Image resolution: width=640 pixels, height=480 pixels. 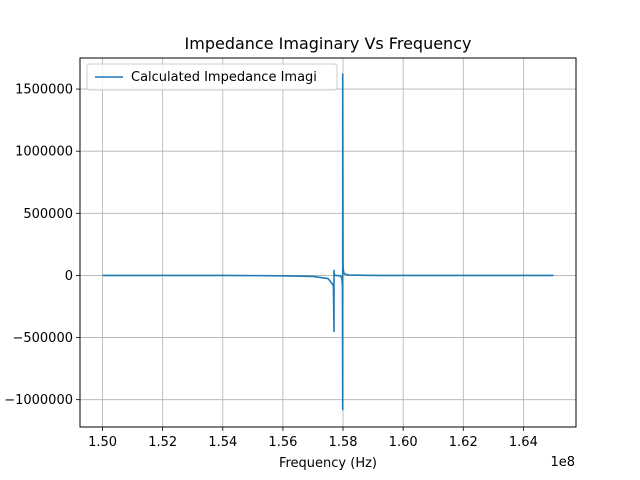 I want to click on x-tick-label: 1.62, so click(x=463, y=442).